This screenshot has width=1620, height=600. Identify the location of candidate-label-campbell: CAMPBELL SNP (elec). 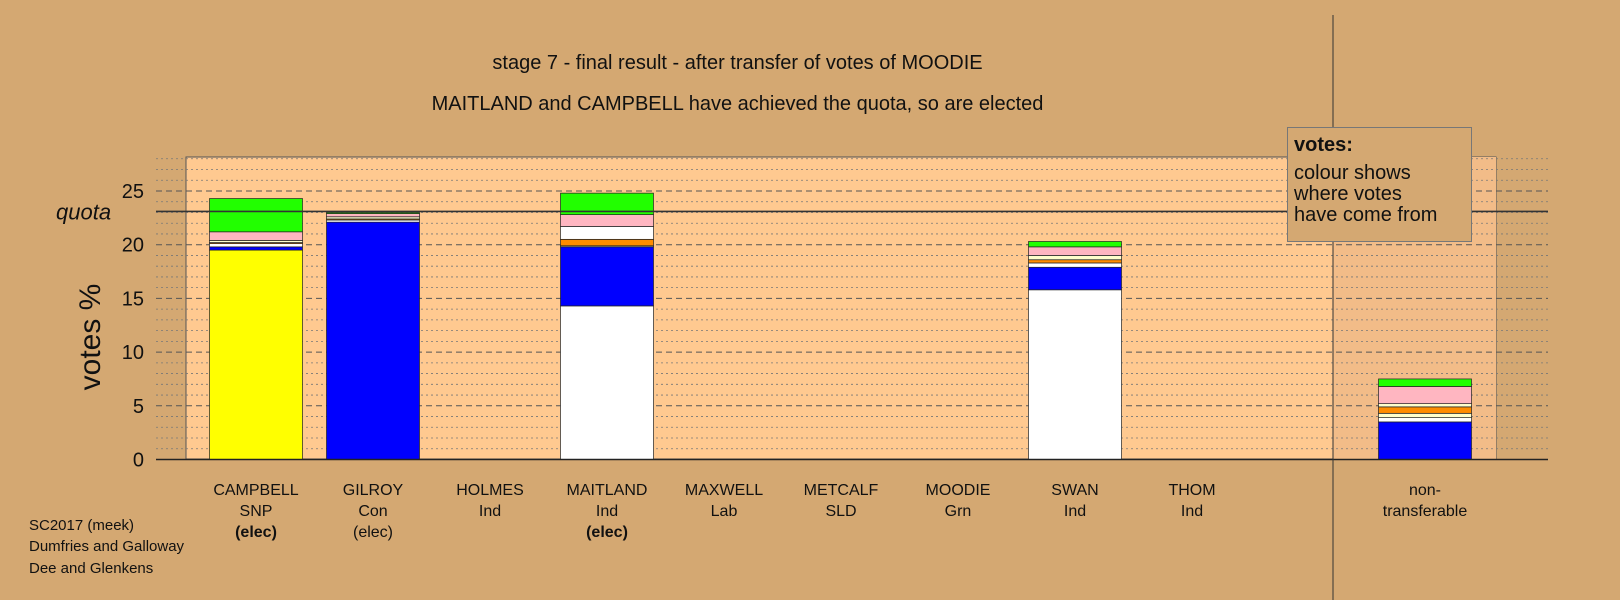
(256, 511).